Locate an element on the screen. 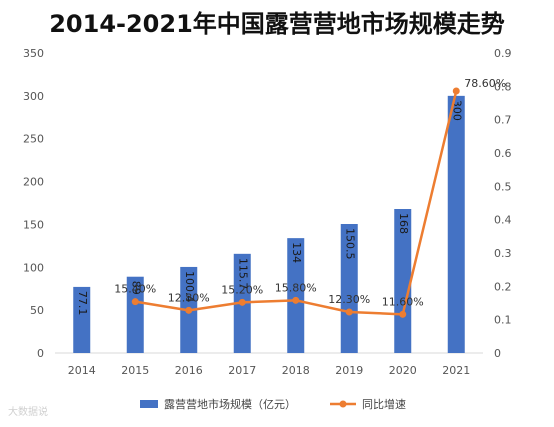 This screenshot has width=554, height=427. y-left-tick-label: 250 is located at coordinates (33, 139).